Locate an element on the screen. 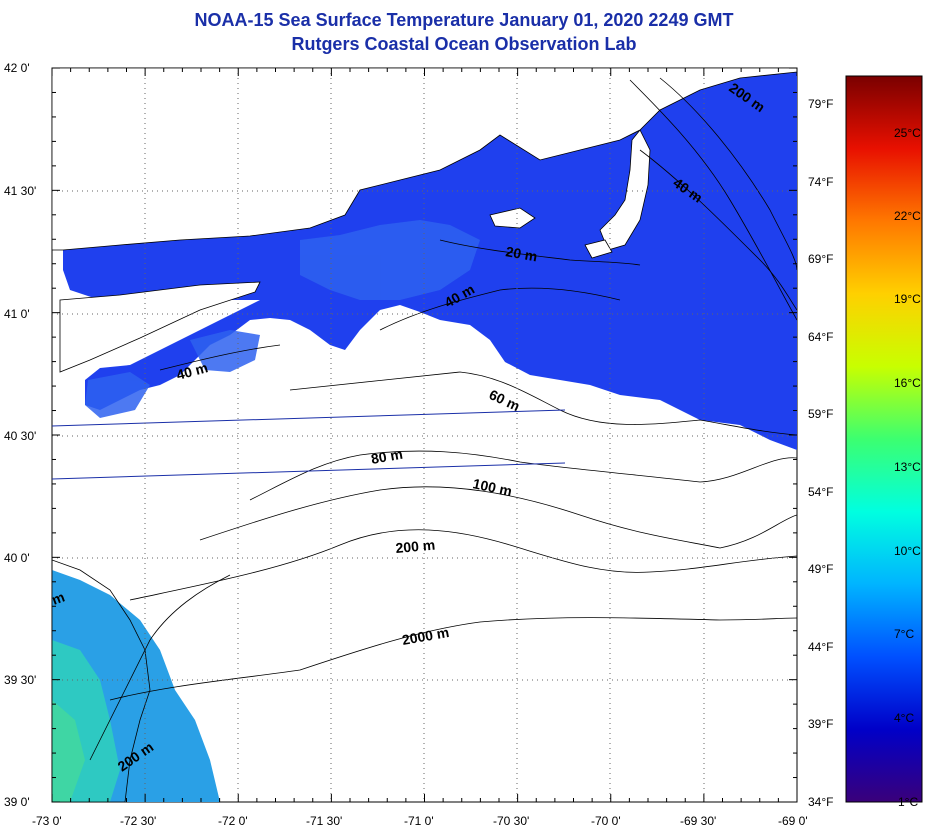  c-label-22: 22°C is located at coordinates (907, 216).